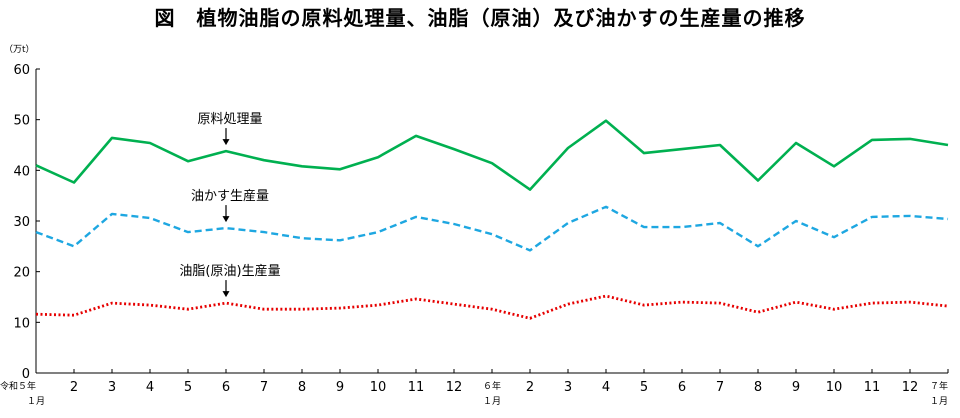  What do you see at coordinates (229, 119) in the screenshot?
I see `annotation-label: 原料処理量` at bounding box center [229, 119].